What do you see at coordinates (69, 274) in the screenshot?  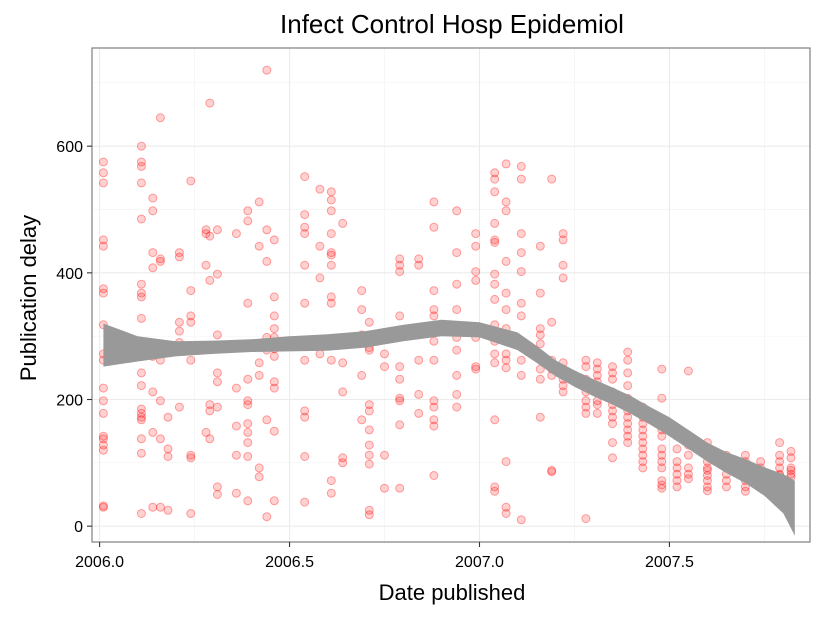 I see `y-tick-label: 400` at bounding box center [69, 274].